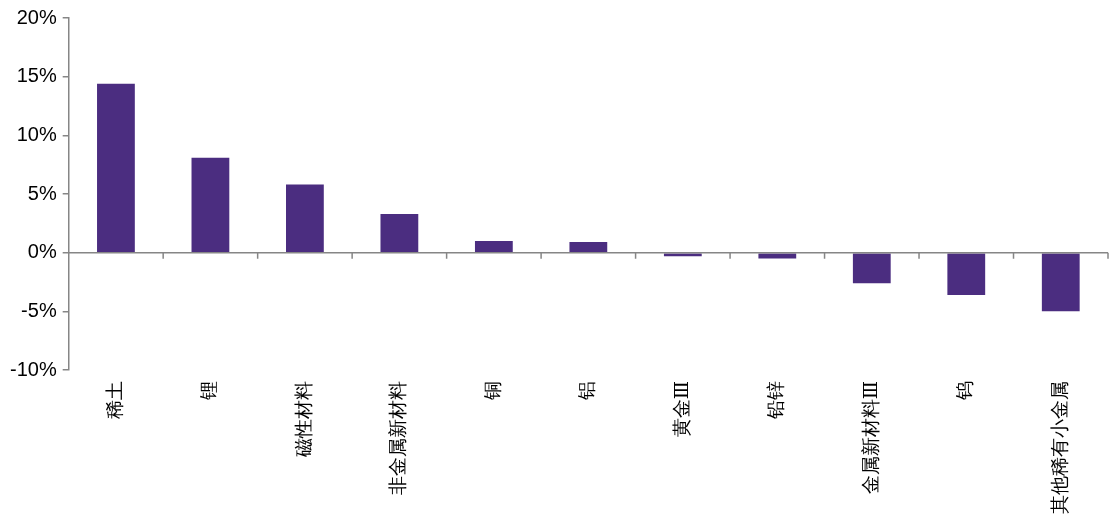 The height and width of the screenshot is (517, 1110). Describe the element at coordinates (303, 419) in the screenshot. I see `x-tick-label: 磁性材料` at that location.